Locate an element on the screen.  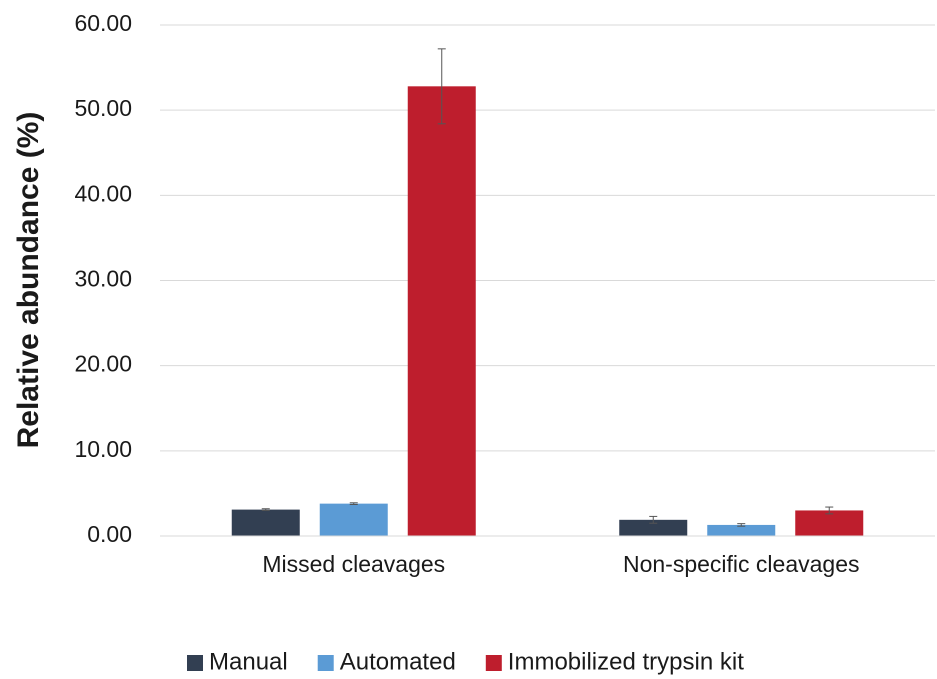
y-tick-label: 60.00 is located at coordinates (103, 23).